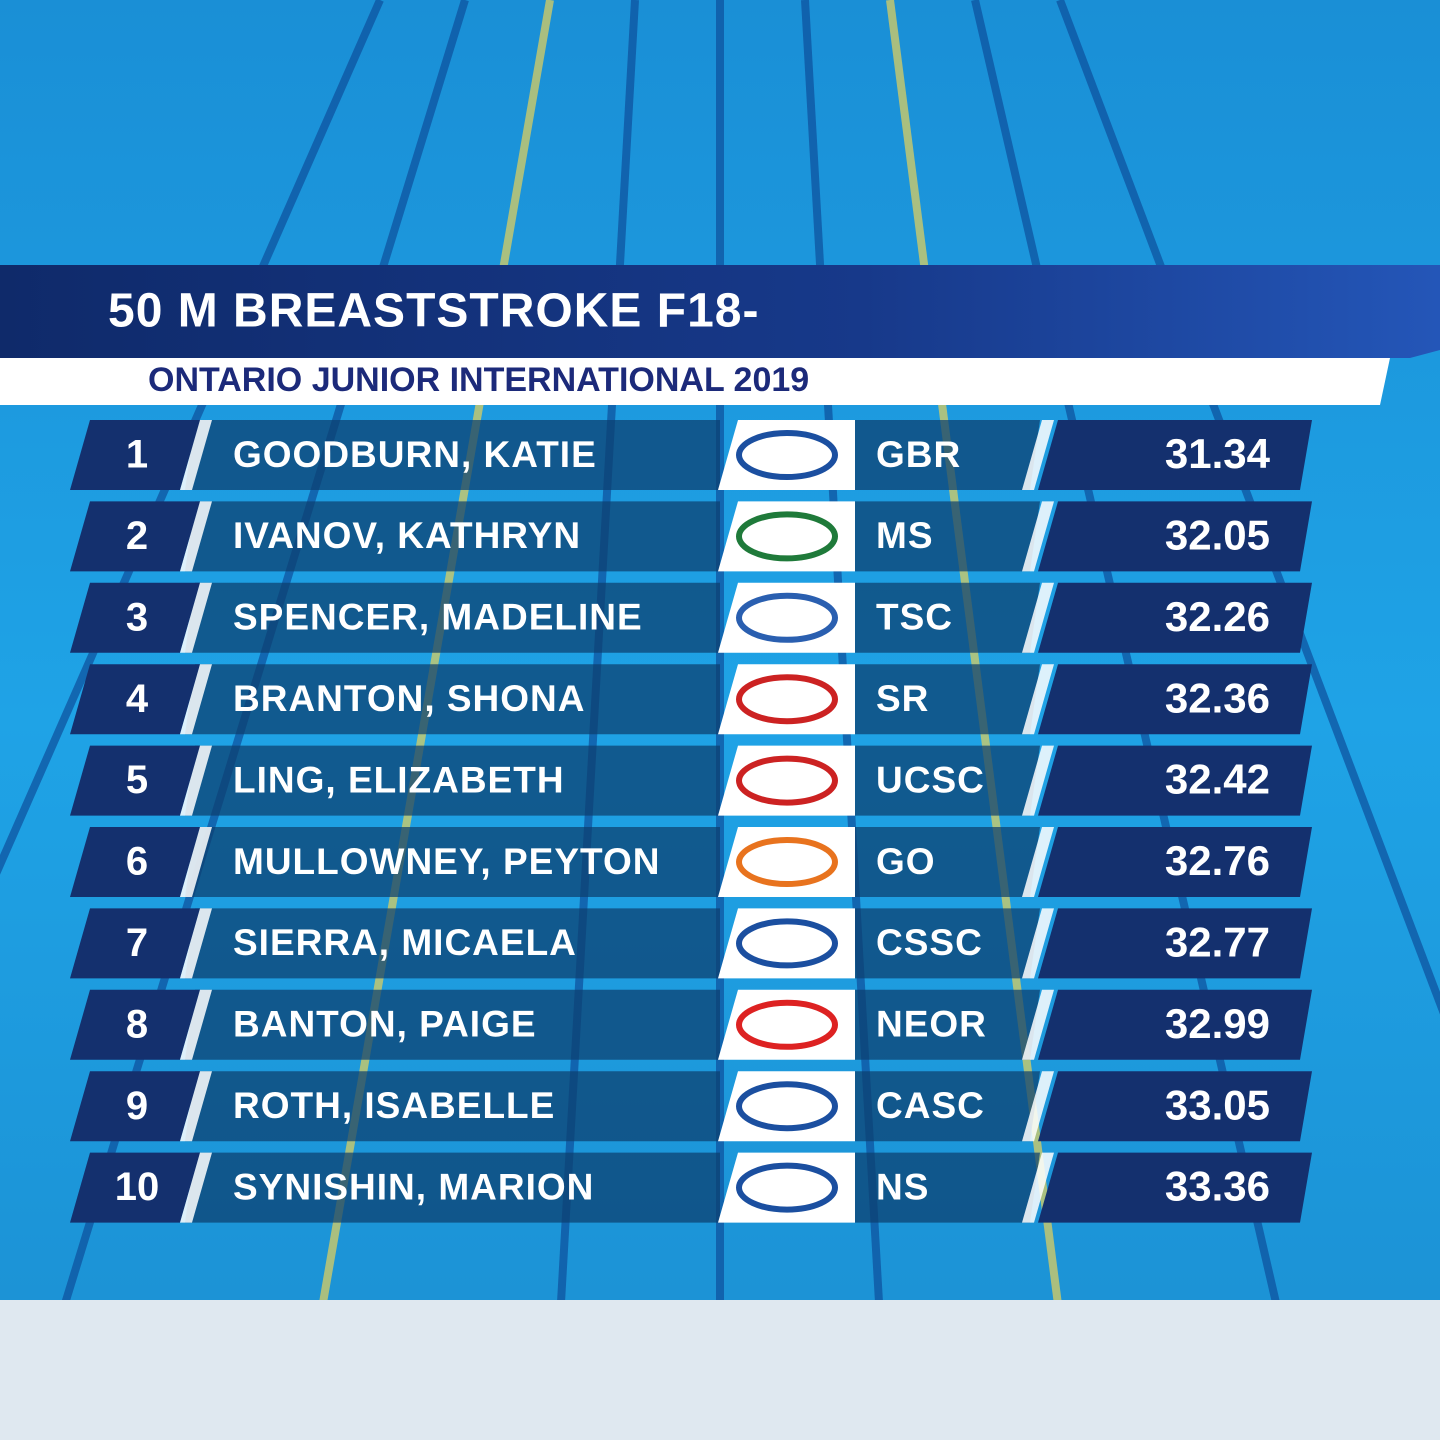  I want to click on swimmer-name: IVANOV, KATHRYN, so click(407, 535).